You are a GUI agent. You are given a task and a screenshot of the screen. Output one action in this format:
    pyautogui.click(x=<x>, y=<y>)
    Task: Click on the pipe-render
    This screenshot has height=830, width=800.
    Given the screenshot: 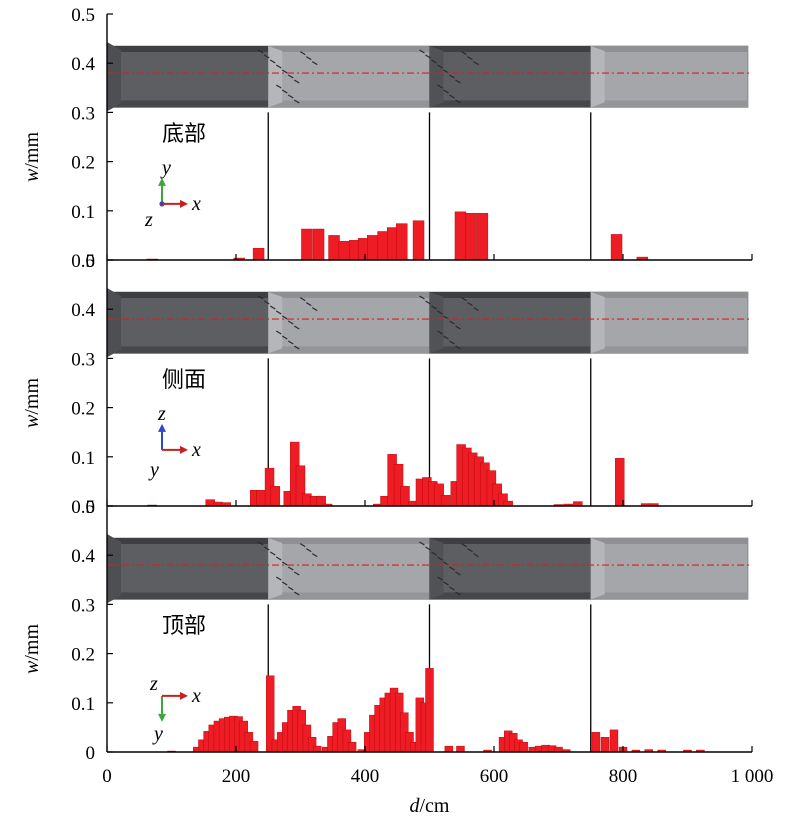 What is the action you would take?
    pyautogui.click(x=429, y=569)
    